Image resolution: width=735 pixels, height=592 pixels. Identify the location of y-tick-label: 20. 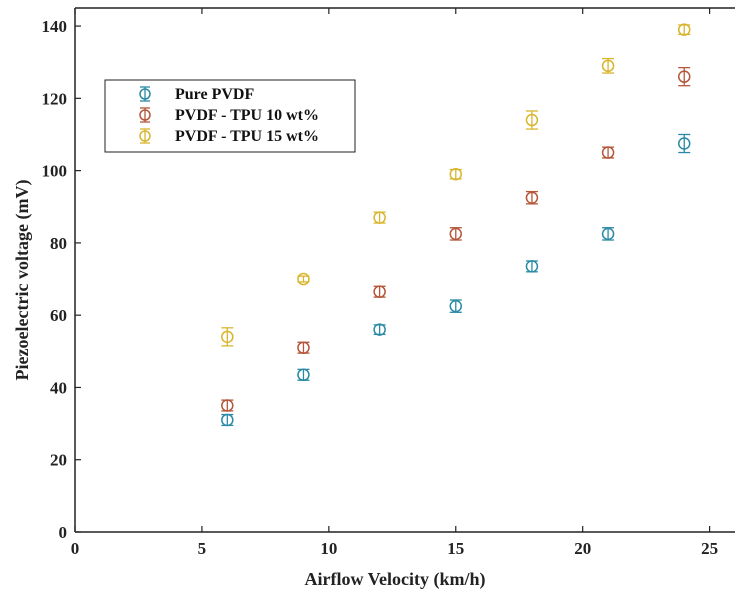
(58, 460).